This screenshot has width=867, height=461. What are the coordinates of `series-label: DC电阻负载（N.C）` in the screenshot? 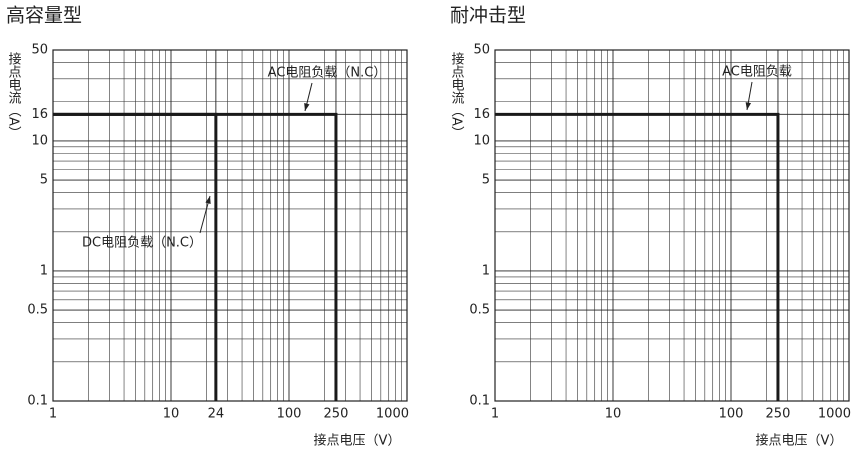 It's located at (142, 243).